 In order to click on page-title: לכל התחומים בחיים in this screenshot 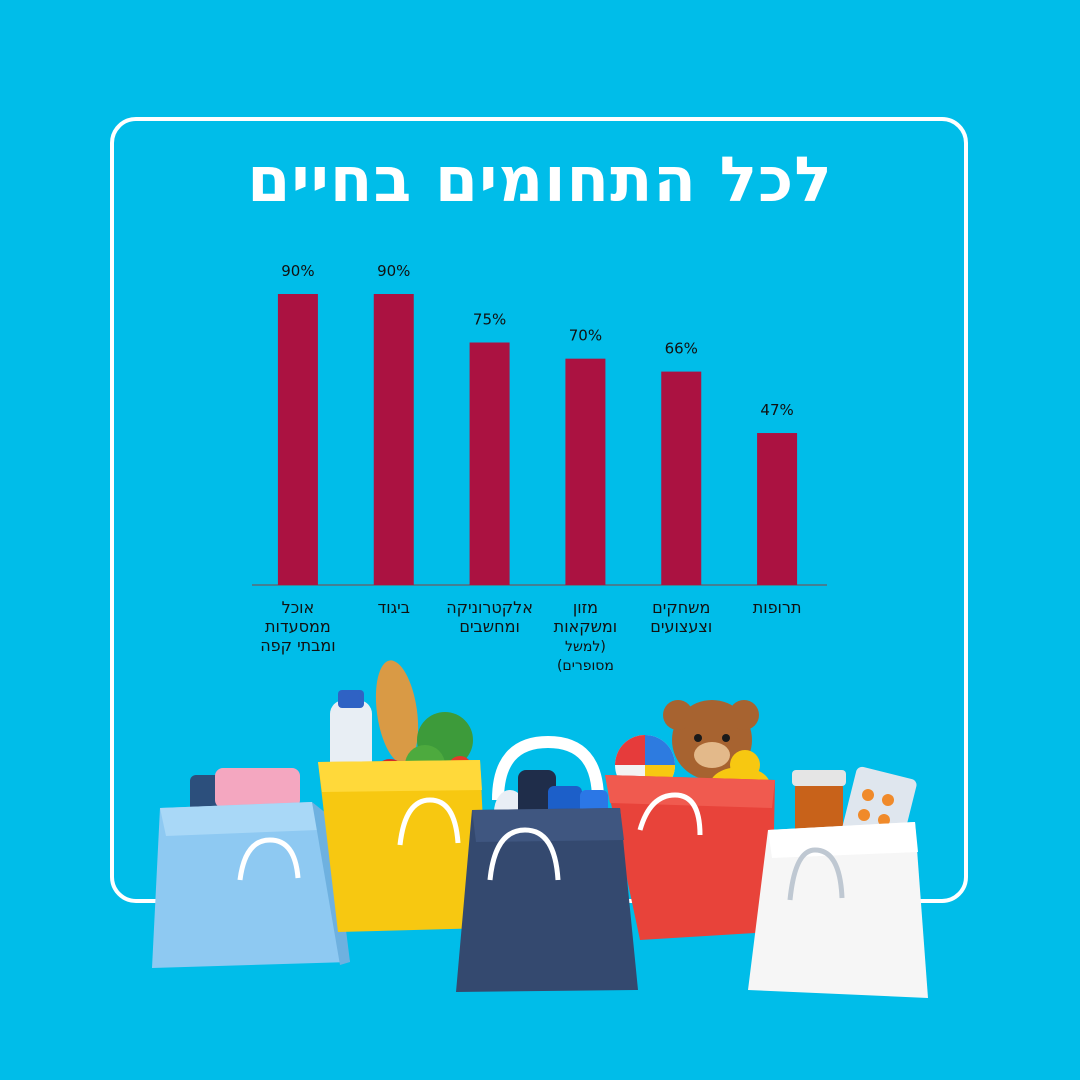, I will do `click(540, 179)`.